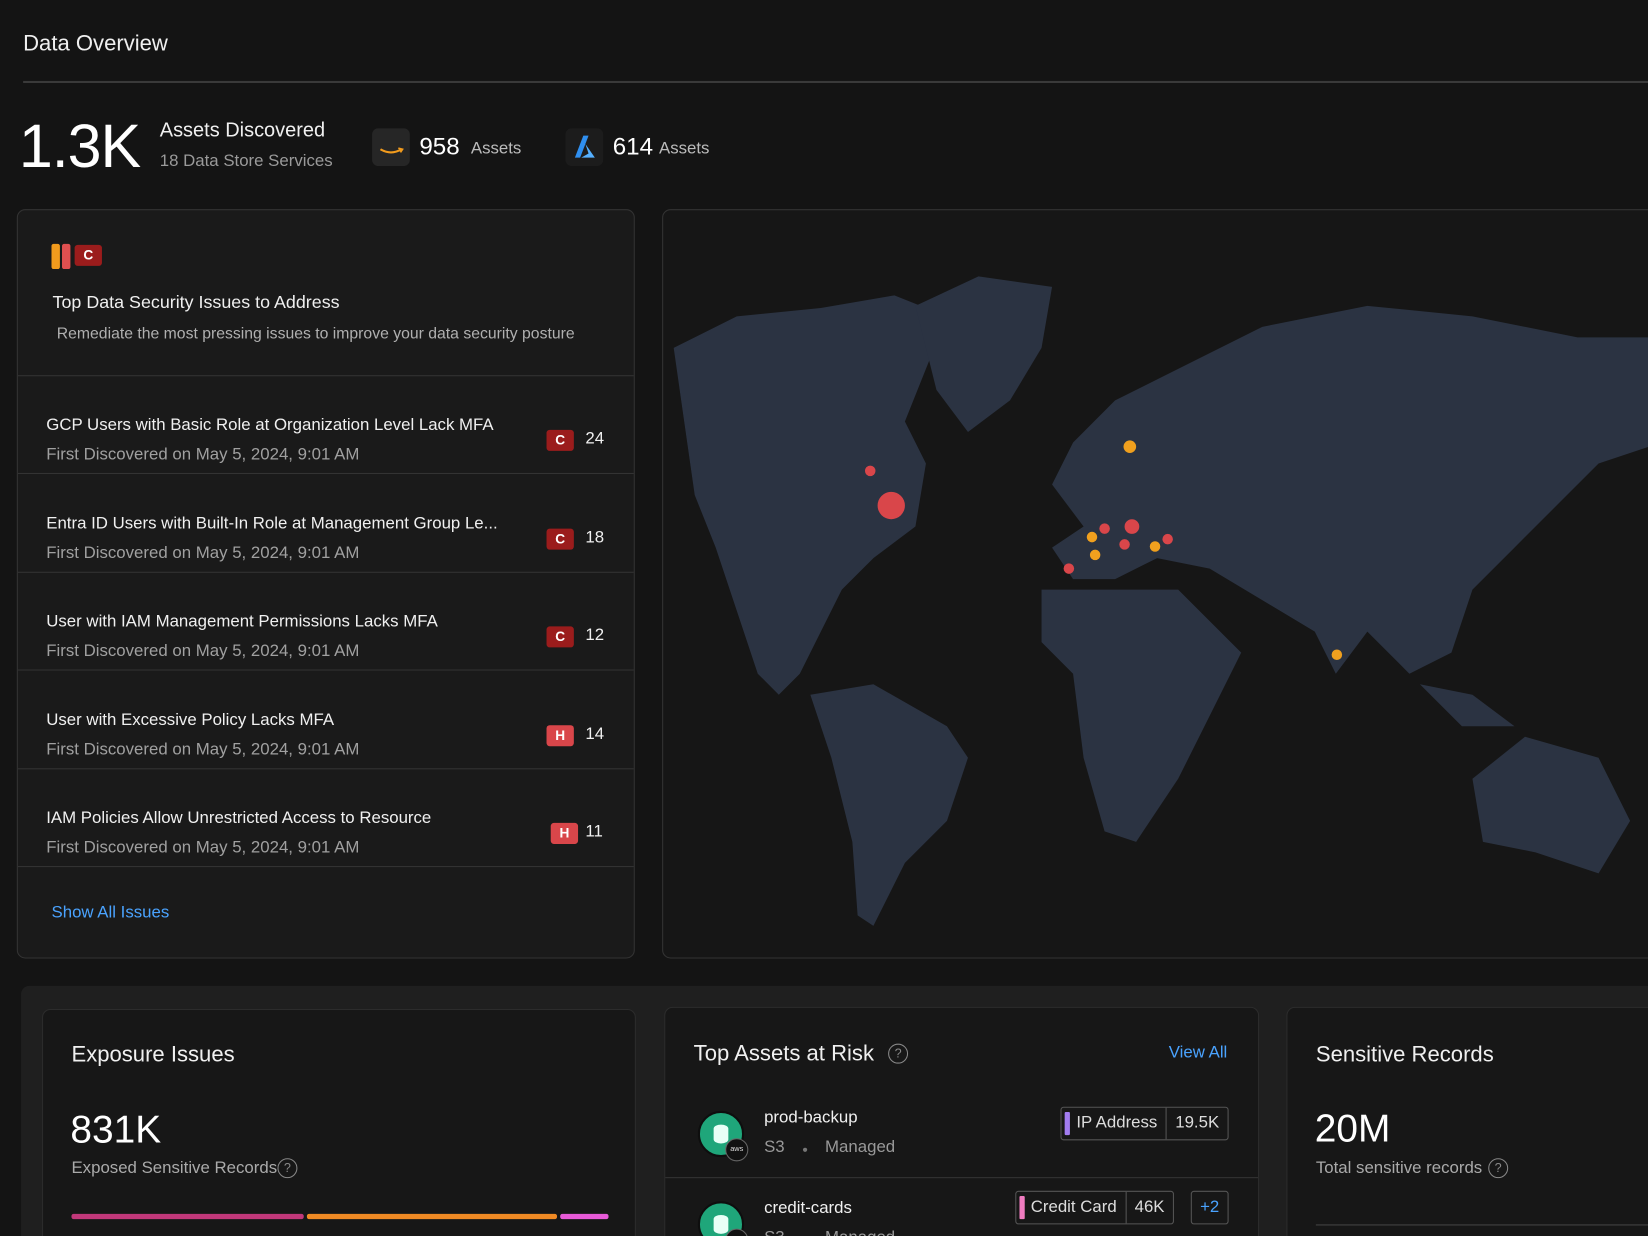 This screenshot has height=1236, width=1648. I want to click on issues-title: Top Data Security Issues to Address, so click(196, 302).